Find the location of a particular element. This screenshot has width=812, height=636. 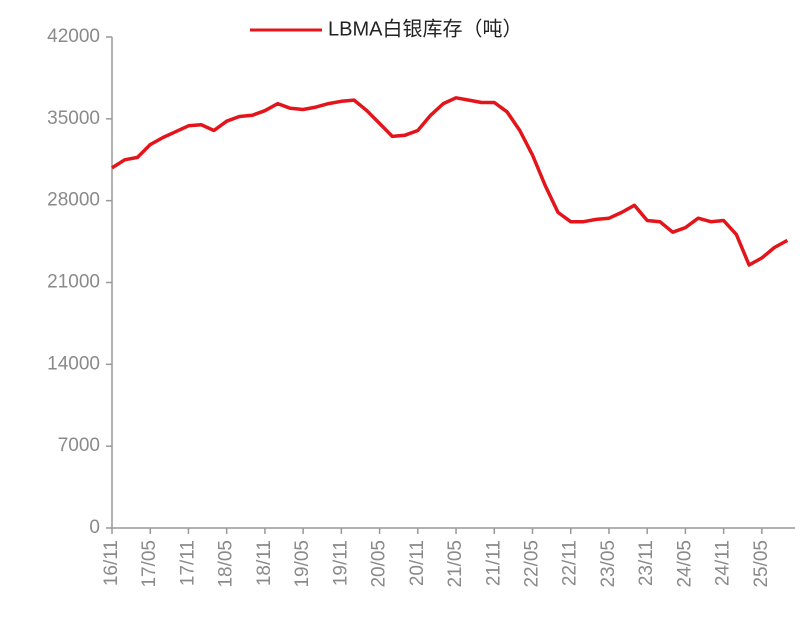

x-tick-label: 16/11 is located at coordinates (111, 563).